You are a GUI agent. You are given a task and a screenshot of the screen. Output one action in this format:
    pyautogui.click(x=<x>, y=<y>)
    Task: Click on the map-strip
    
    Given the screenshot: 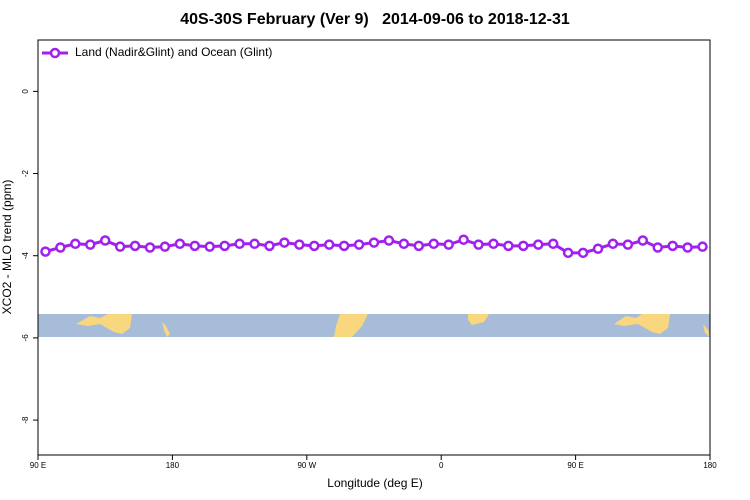 What is the action you would take?
    pyautogui.click(x=374, y=325)
    